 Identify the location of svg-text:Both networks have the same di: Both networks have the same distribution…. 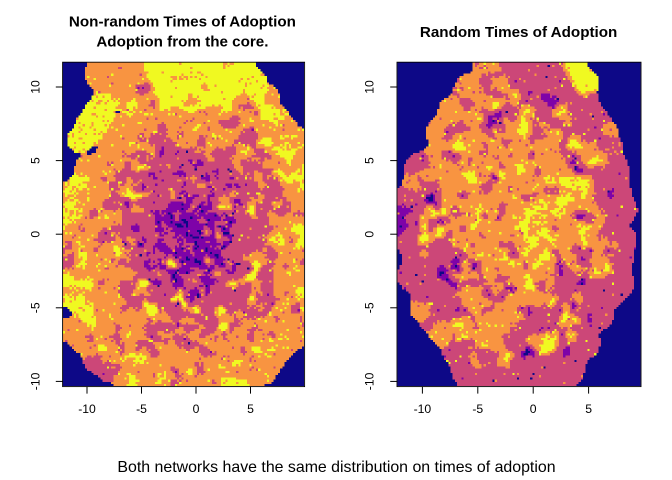
(336, 467).